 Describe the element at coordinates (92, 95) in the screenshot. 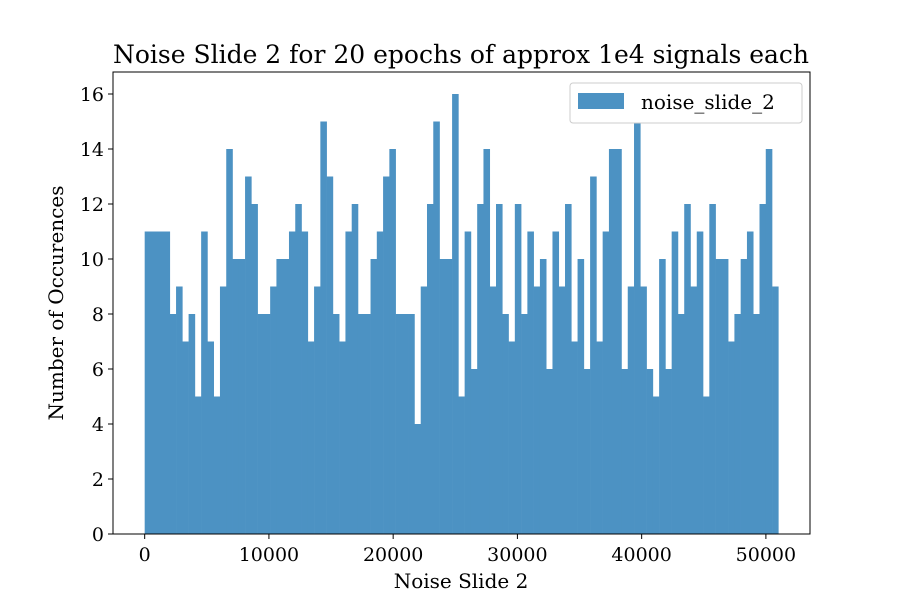

I see `y-tick-label: 16` at that location.